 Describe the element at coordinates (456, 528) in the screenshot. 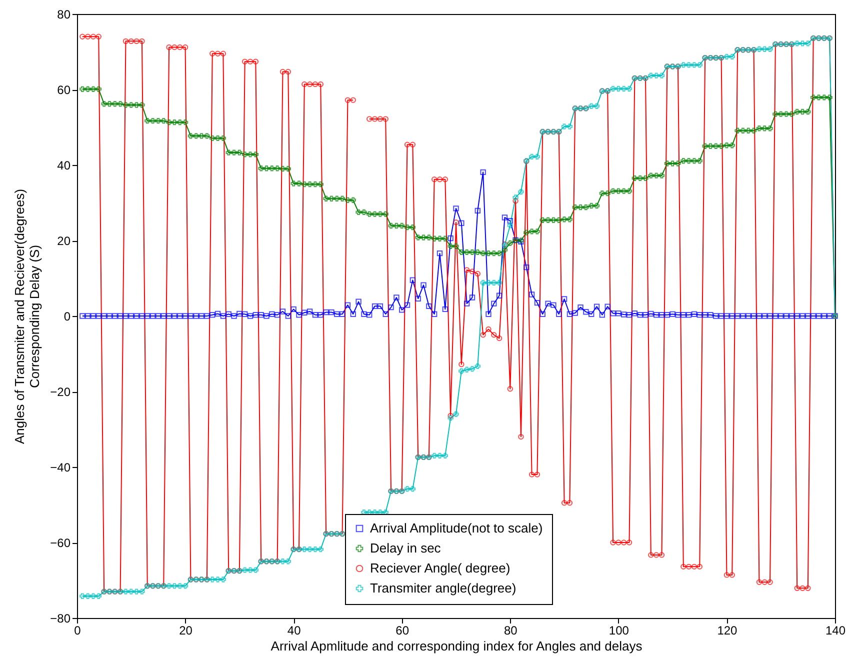

I see `legend-label: Arrival Amplitude(not to scale)` at that location.